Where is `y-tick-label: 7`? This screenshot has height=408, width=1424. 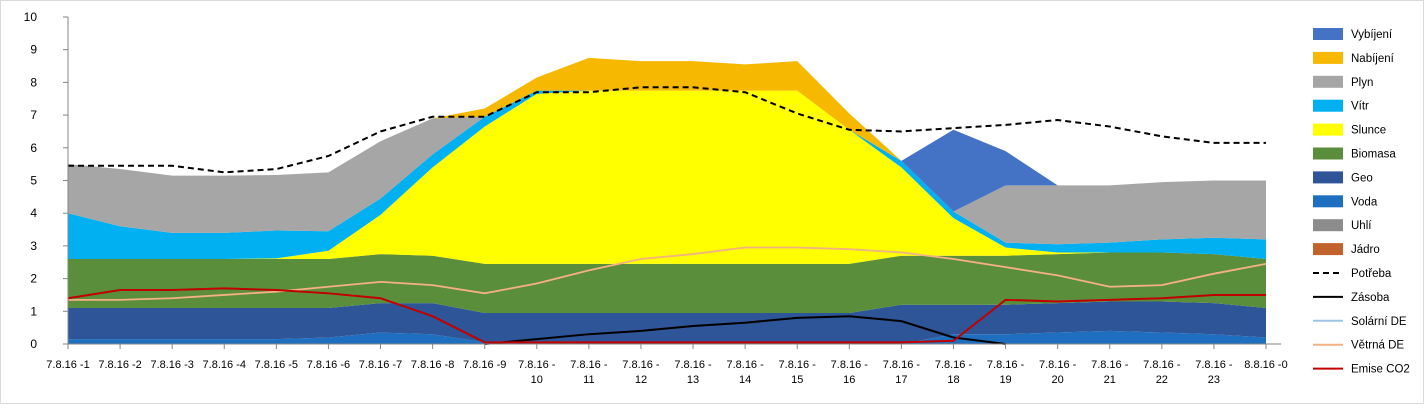 y-tick-label: 7 is located at coordinates (33, 115).